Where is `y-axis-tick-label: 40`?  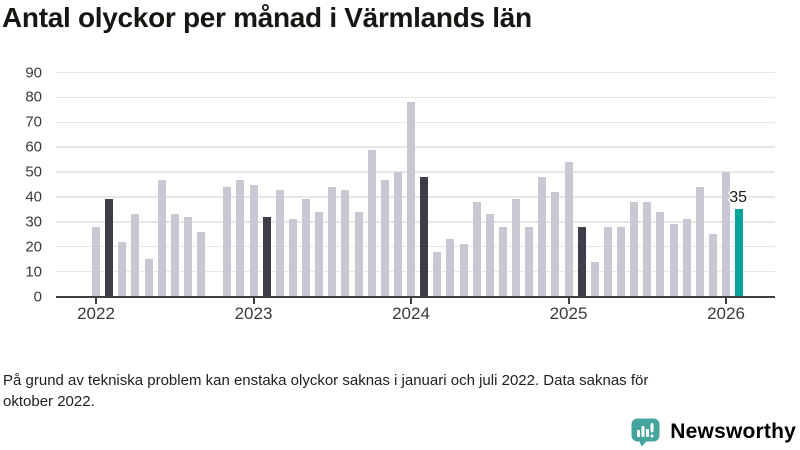
y-axis-tick-label: 40 is located at coordinates (33, 197).